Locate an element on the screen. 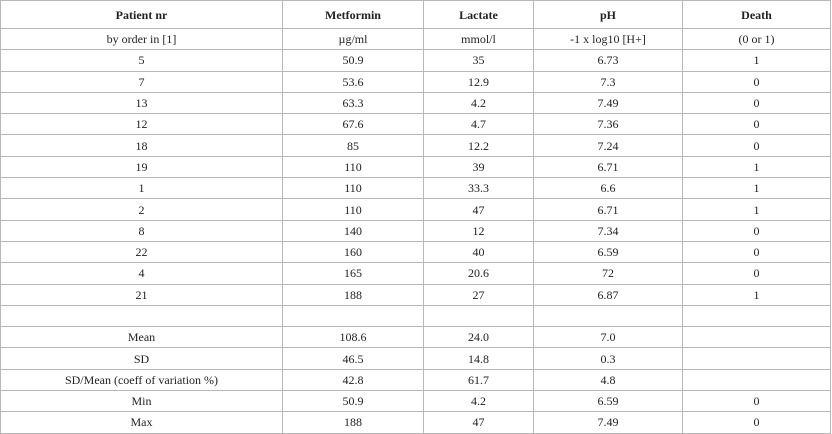  cell: mmol/l is located at coordinates (478, 39).